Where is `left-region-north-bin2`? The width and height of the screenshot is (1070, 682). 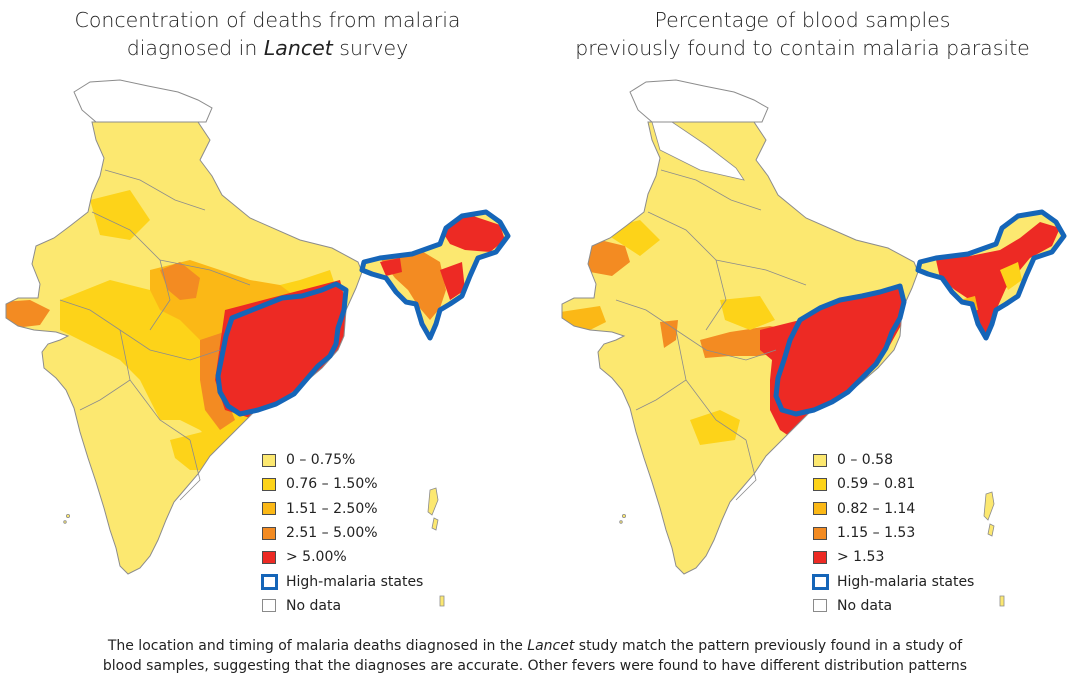
left-region-north-bin2 is located at coordinates (120, 215).